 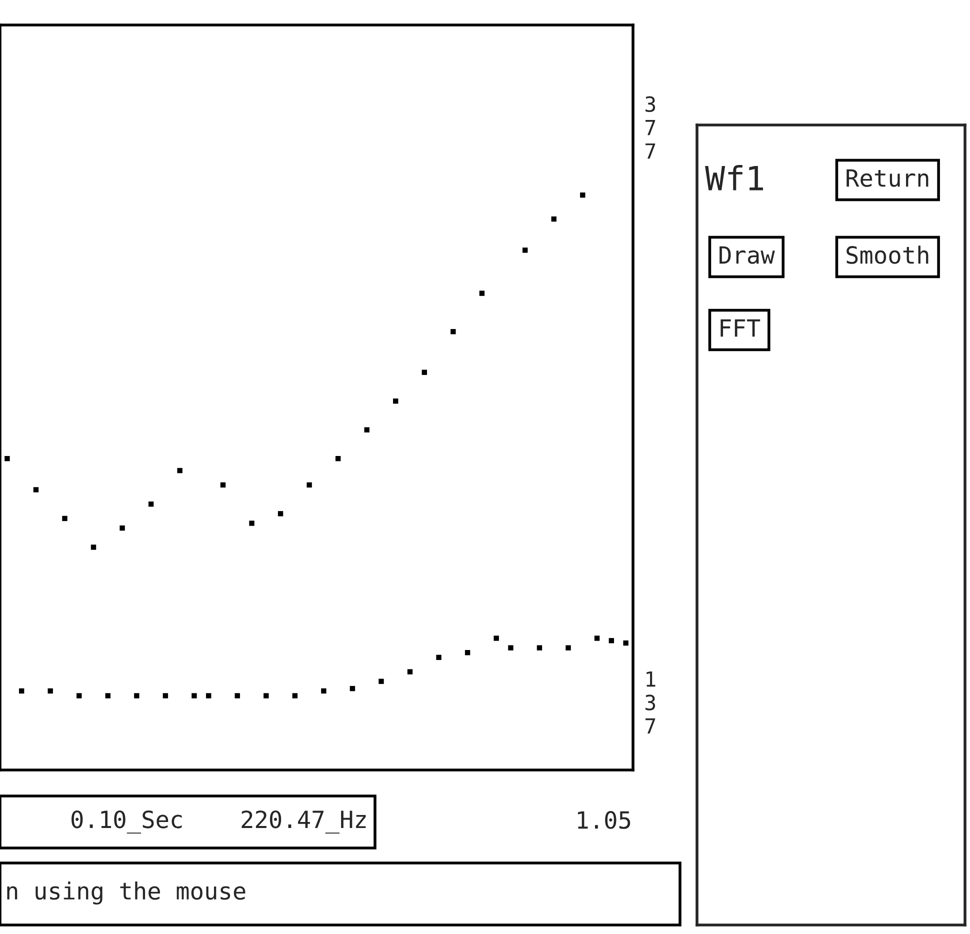 What do you see at coordinates (740, 328) in the screenshot?
I see `text: FFT` at bounding box center [740, 328].